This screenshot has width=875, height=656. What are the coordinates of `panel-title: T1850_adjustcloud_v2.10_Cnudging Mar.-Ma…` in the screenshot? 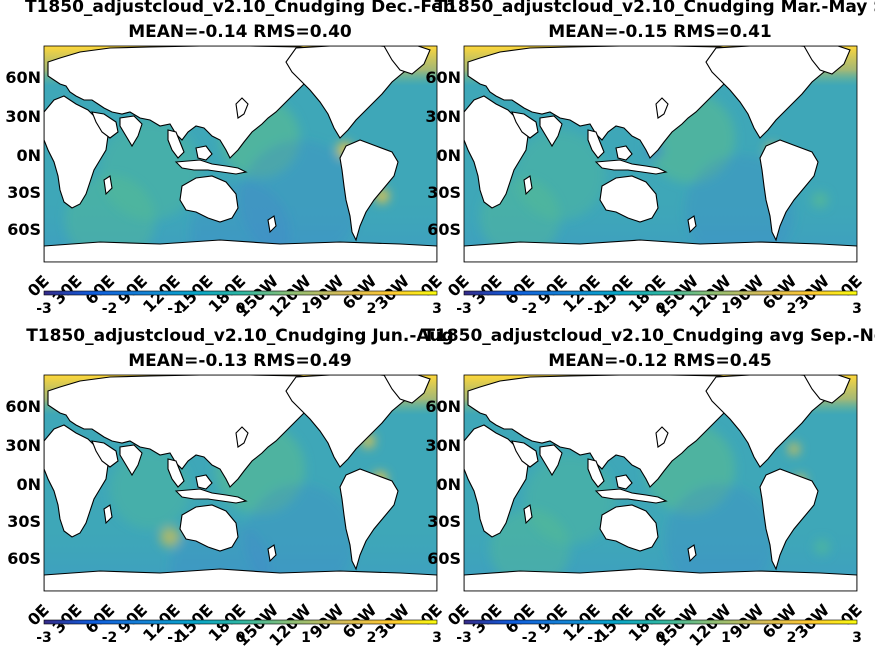 It's located at (654, 8).